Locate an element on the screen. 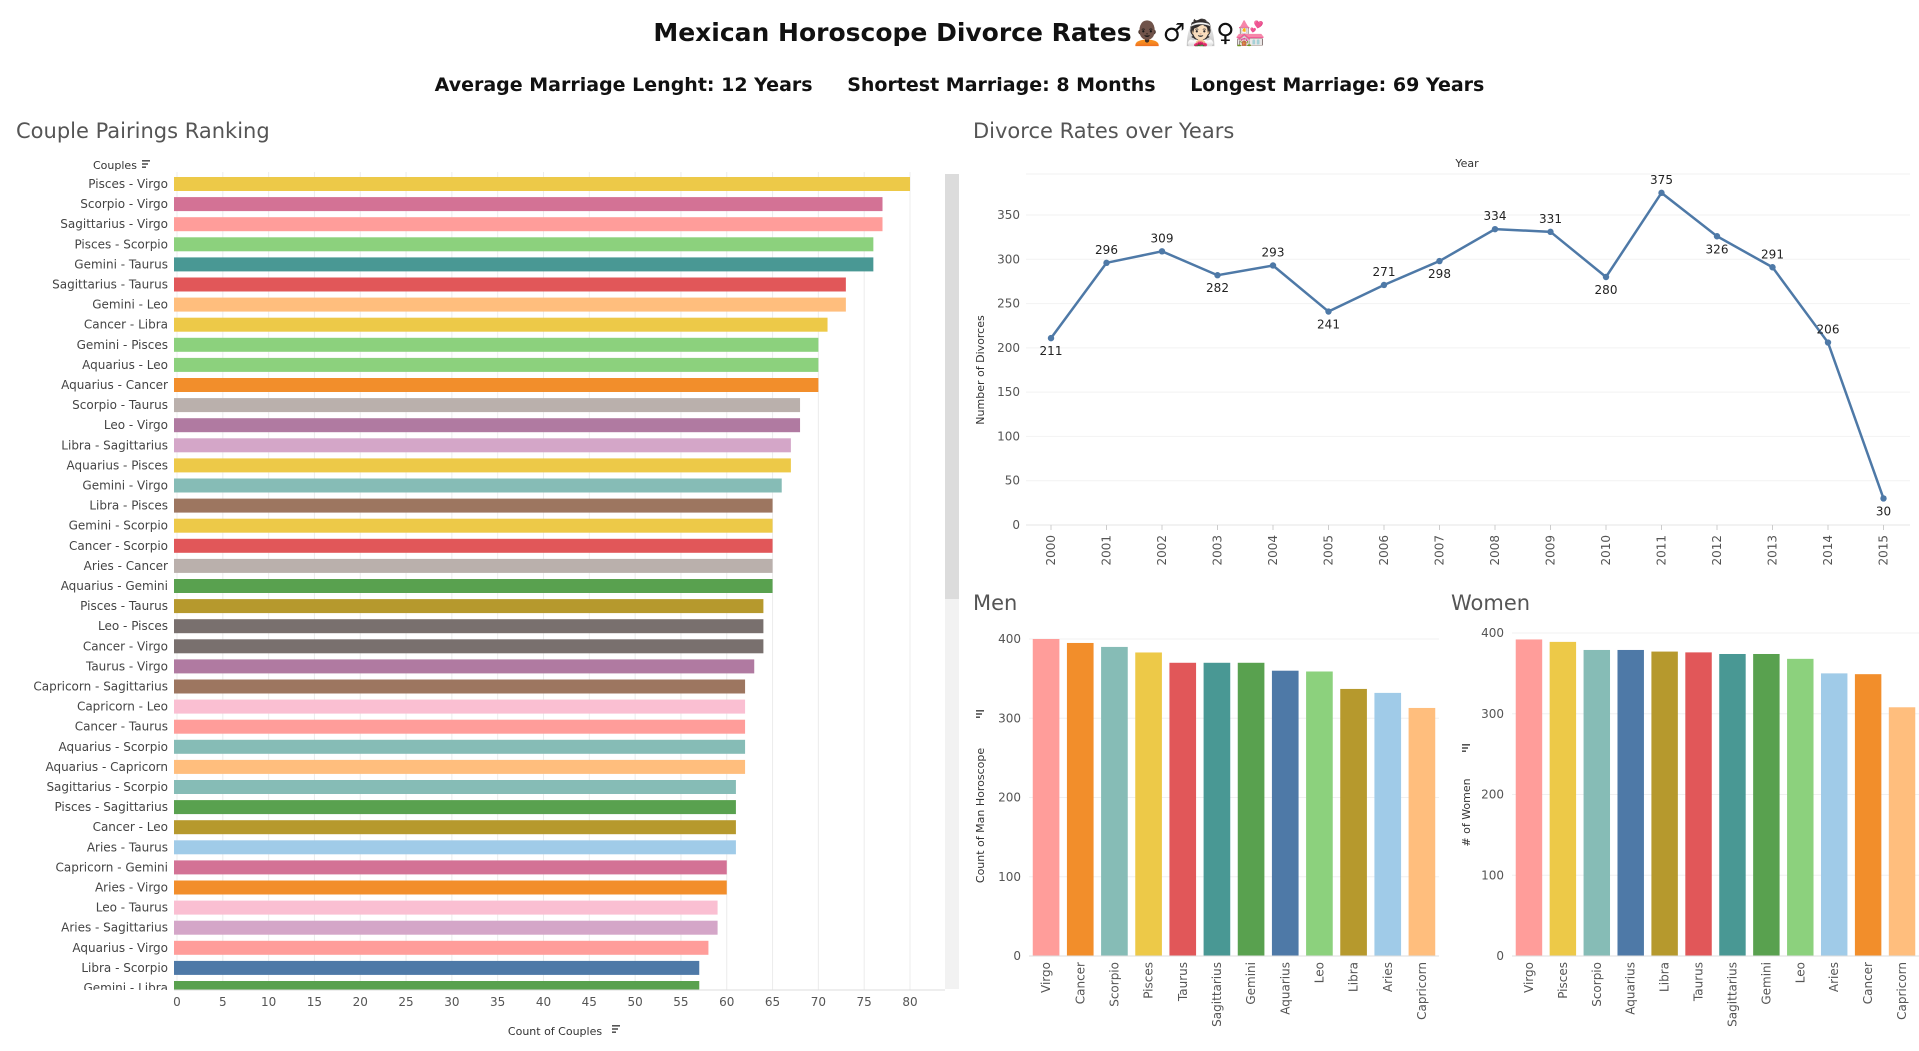 Image resolution: width=1919 pixels, height=1051 pixels. couple-label-gemini-leo: Gemini - Leo is located at coordinates (130, 305).